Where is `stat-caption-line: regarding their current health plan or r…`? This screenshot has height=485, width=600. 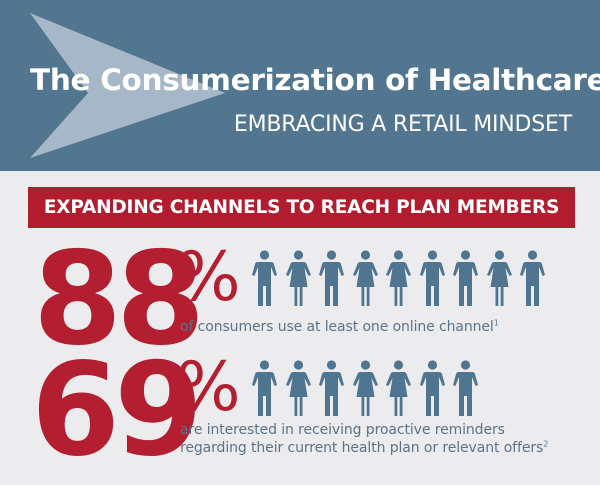
stat-caption-line: regarding their current health plan or r… is located at coordinates (362, 448).